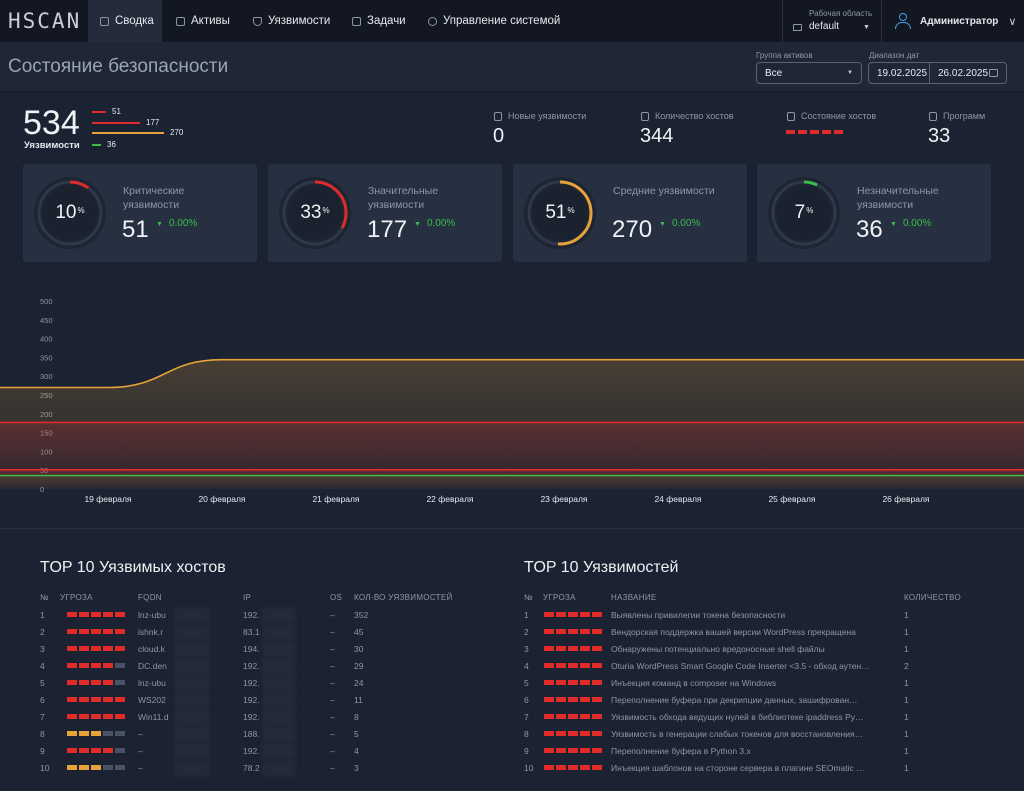 This screenshot has width=1024, height=791. Describe the element at coordinates (850, 73) in the screenshot. I see `caret-down-icon: ▼` at that location.